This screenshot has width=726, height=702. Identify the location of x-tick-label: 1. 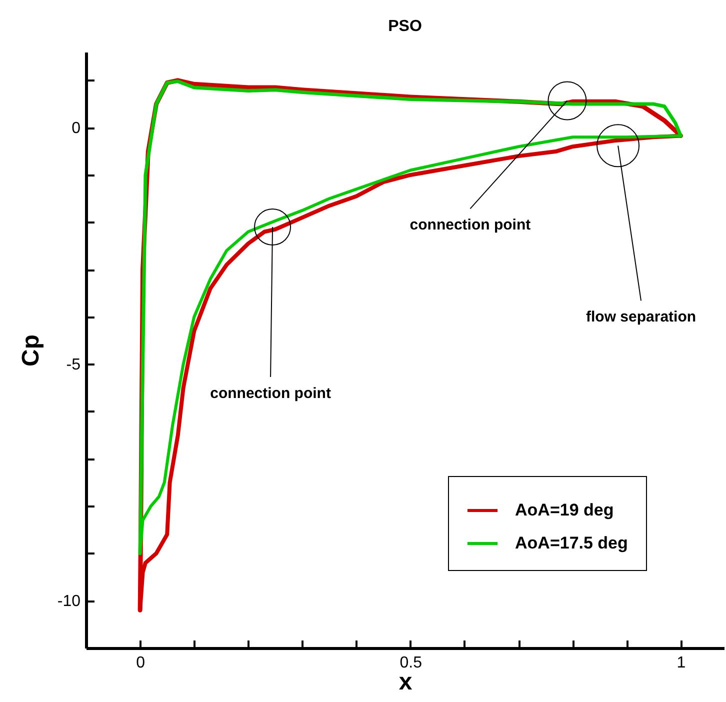
(681, 663).